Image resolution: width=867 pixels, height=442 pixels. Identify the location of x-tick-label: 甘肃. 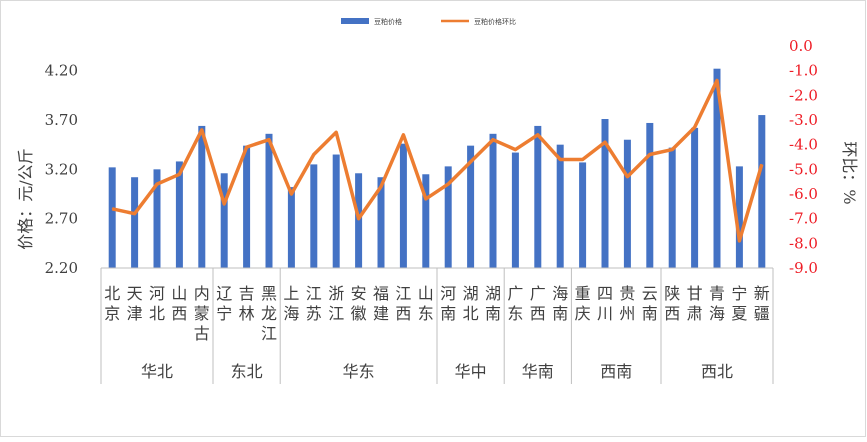
(695, 303).